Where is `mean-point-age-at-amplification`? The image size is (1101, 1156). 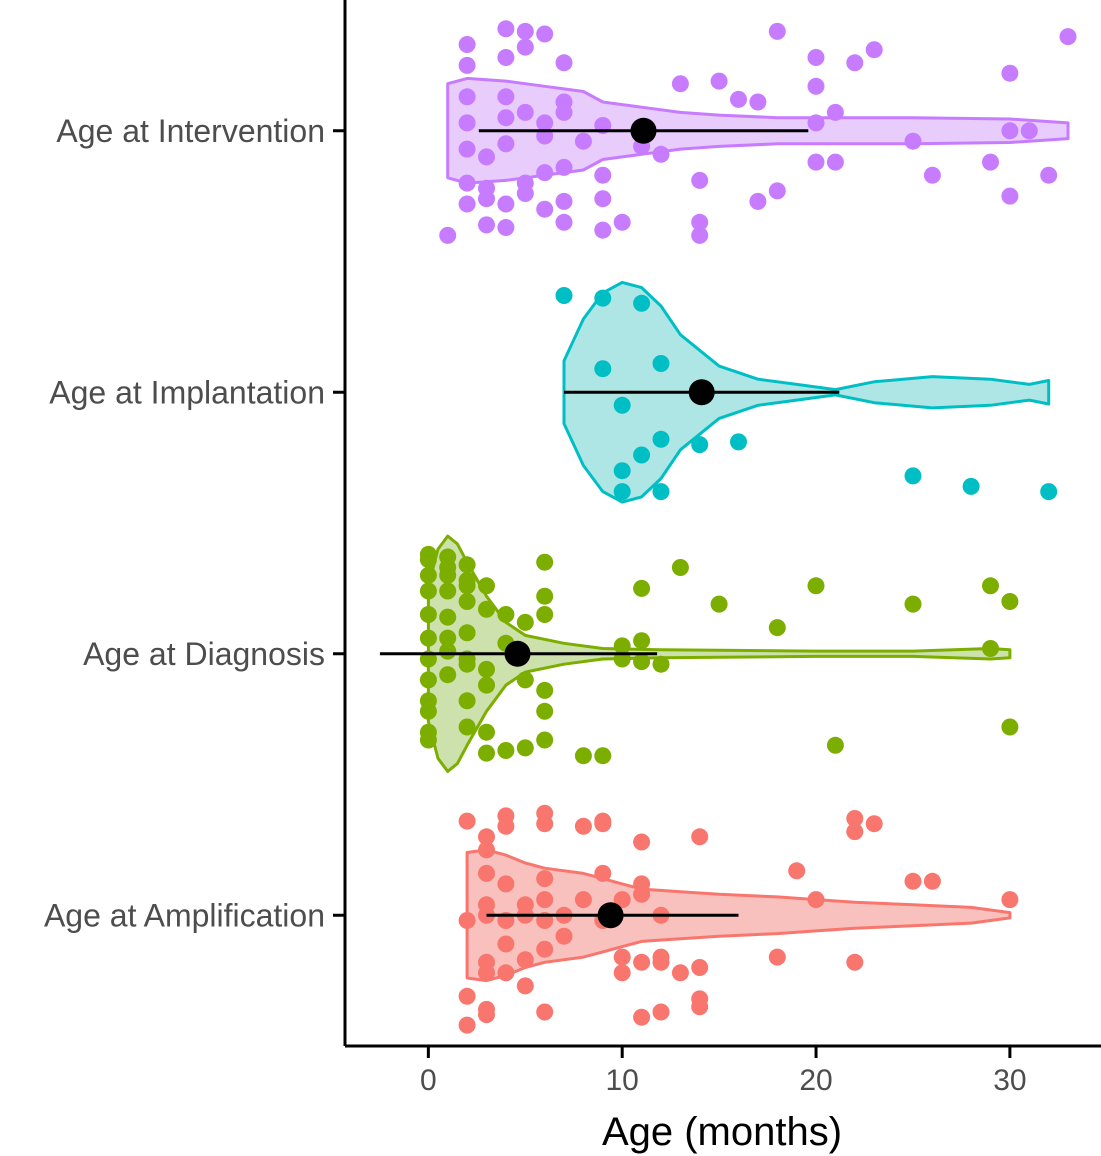 mean-point-age-at-amplification is located at coordinates (610, 915).